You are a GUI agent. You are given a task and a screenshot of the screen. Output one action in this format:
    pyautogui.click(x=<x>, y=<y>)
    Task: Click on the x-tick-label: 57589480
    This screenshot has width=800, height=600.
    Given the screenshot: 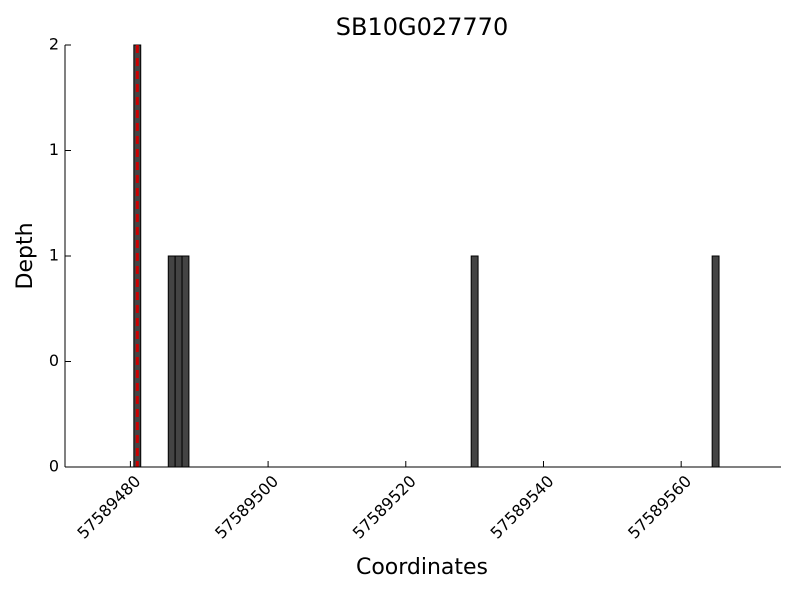 What is the action you would take?
    pyautogui.click(x=108, y=507)
    